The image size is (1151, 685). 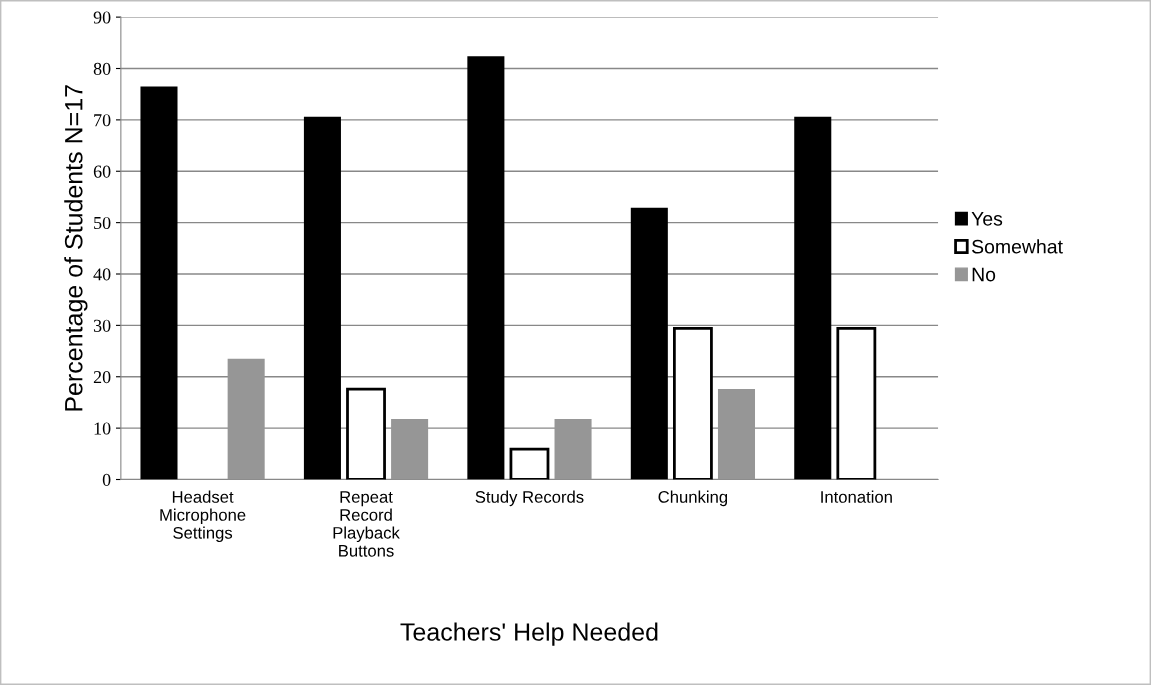 I want to click on x-tick-label: Headset Microphone Settings, so click(x=203, y=516).